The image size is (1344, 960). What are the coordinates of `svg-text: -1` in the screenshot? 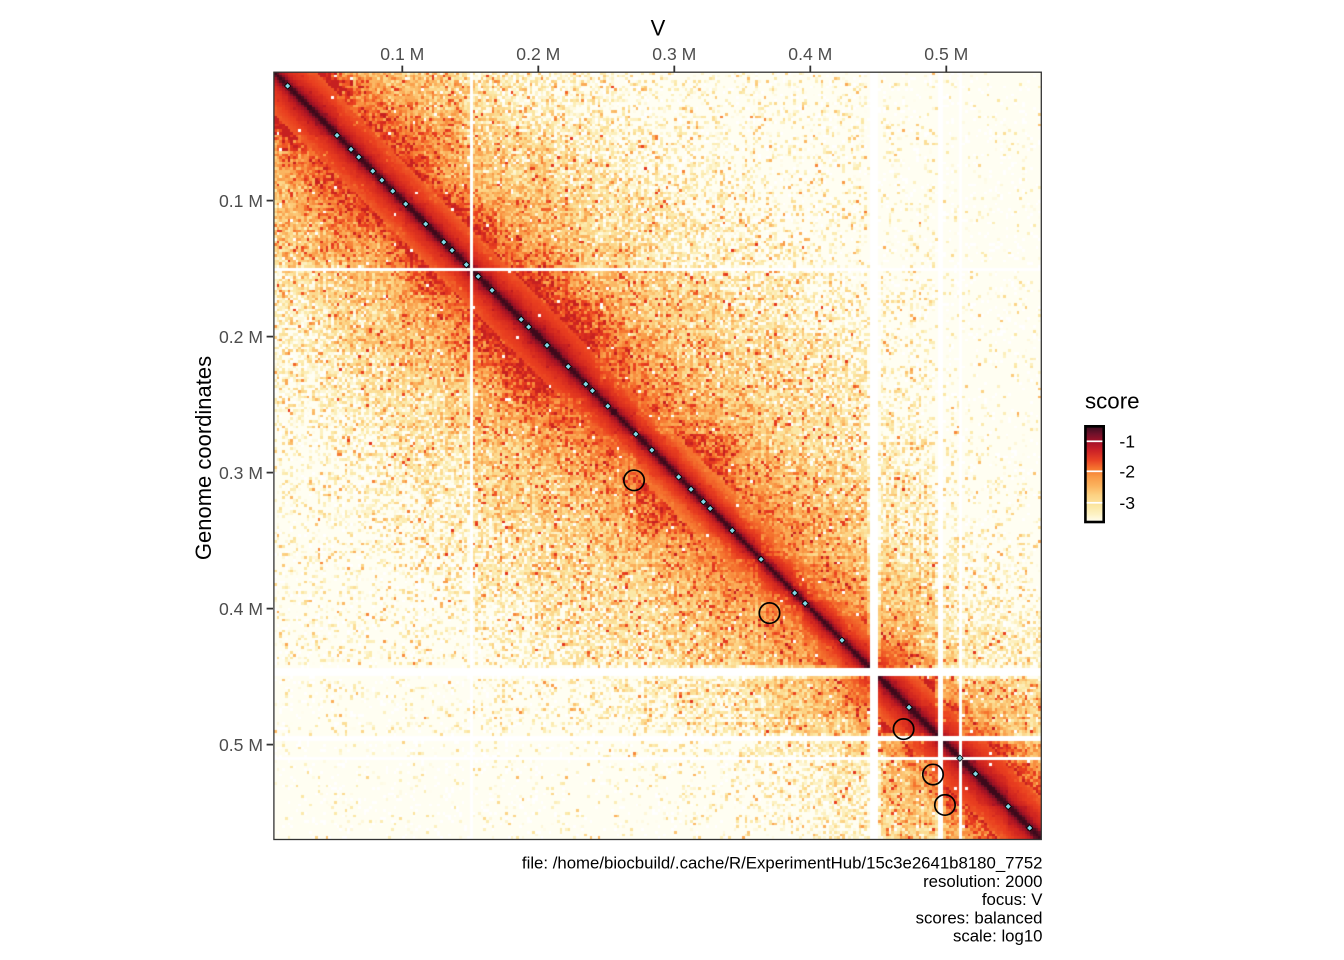 It's located at (1127, 442).